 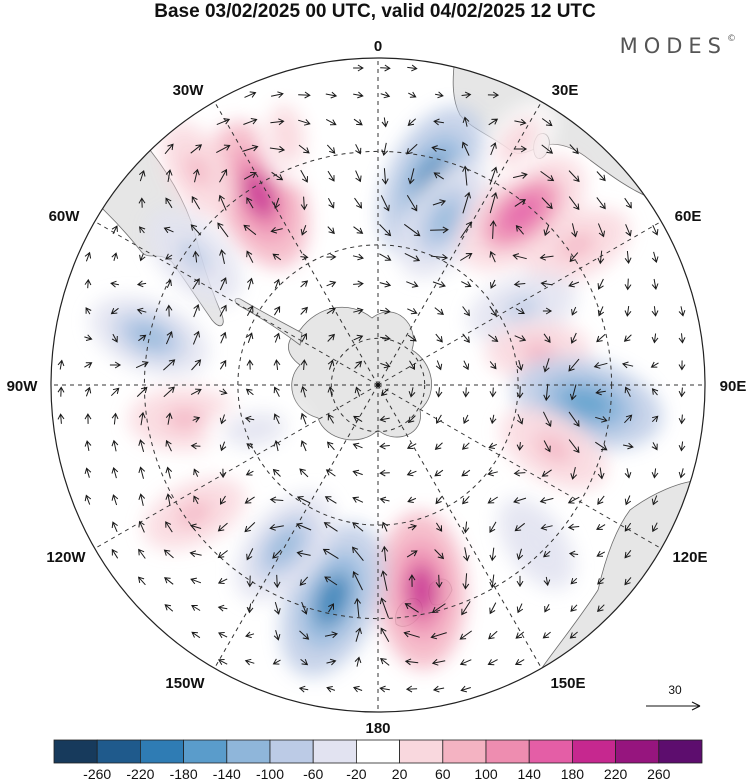 What do you see at coordinates (573, 774) in the screenshot?
I see `colorbar-tick-label: 180` at bounding box center [573, 774].